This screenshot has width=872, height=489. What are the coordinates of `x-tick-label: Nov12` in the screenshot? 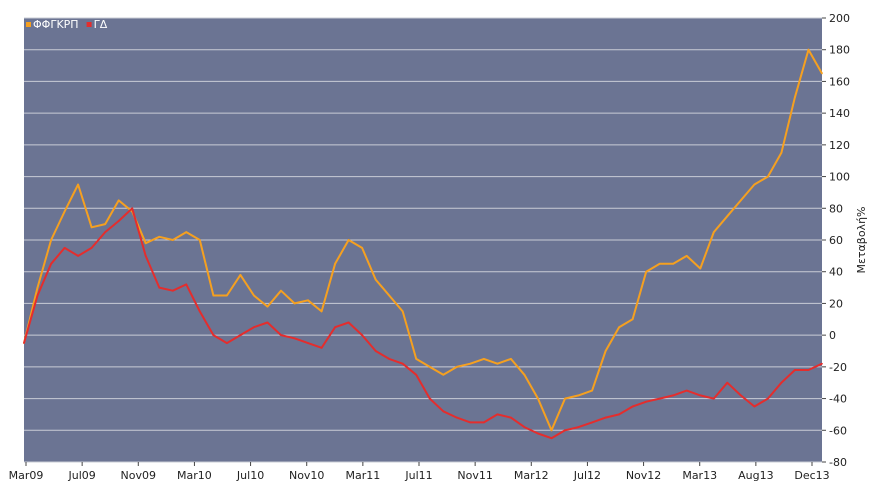 It's located at (643, 475).